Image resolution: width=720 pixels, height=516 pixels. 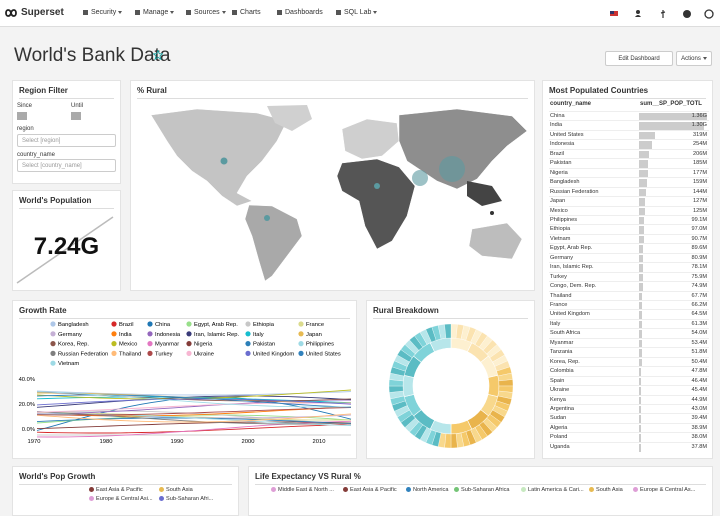 I want to click on country-cell: Kenya, so click(x=558, y=399).